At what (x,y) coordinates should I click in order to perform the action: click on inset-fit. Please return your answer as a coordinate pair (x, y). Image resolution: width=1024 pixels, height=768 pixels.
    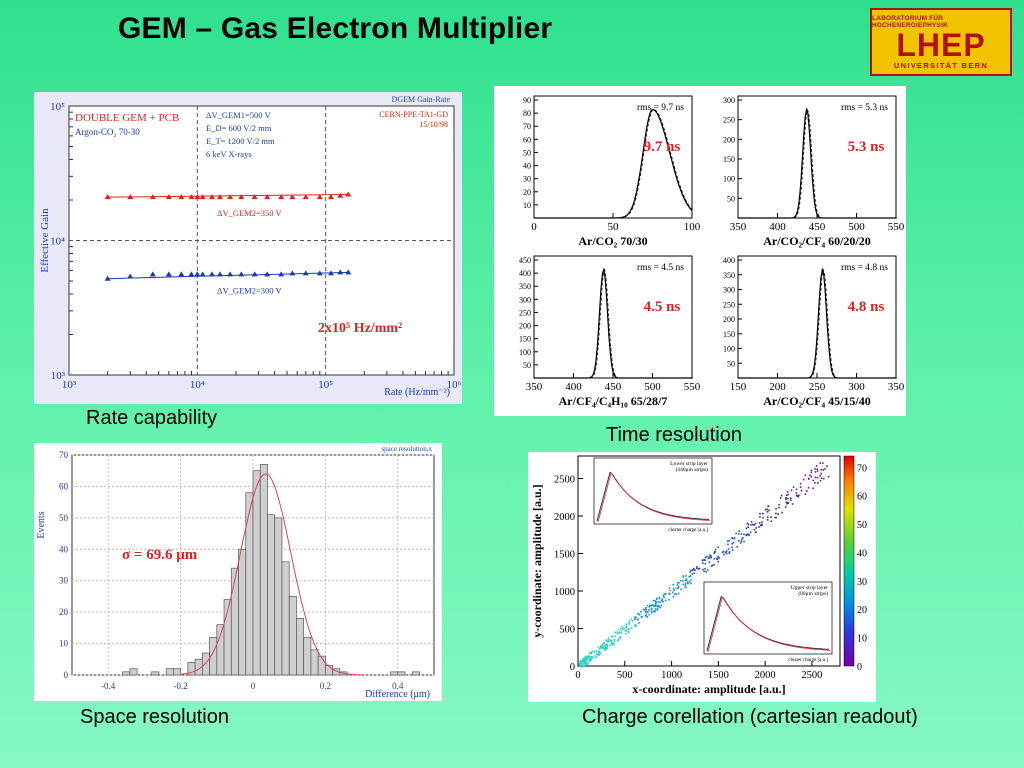
    Looking at the image, I should click on (769, 624).